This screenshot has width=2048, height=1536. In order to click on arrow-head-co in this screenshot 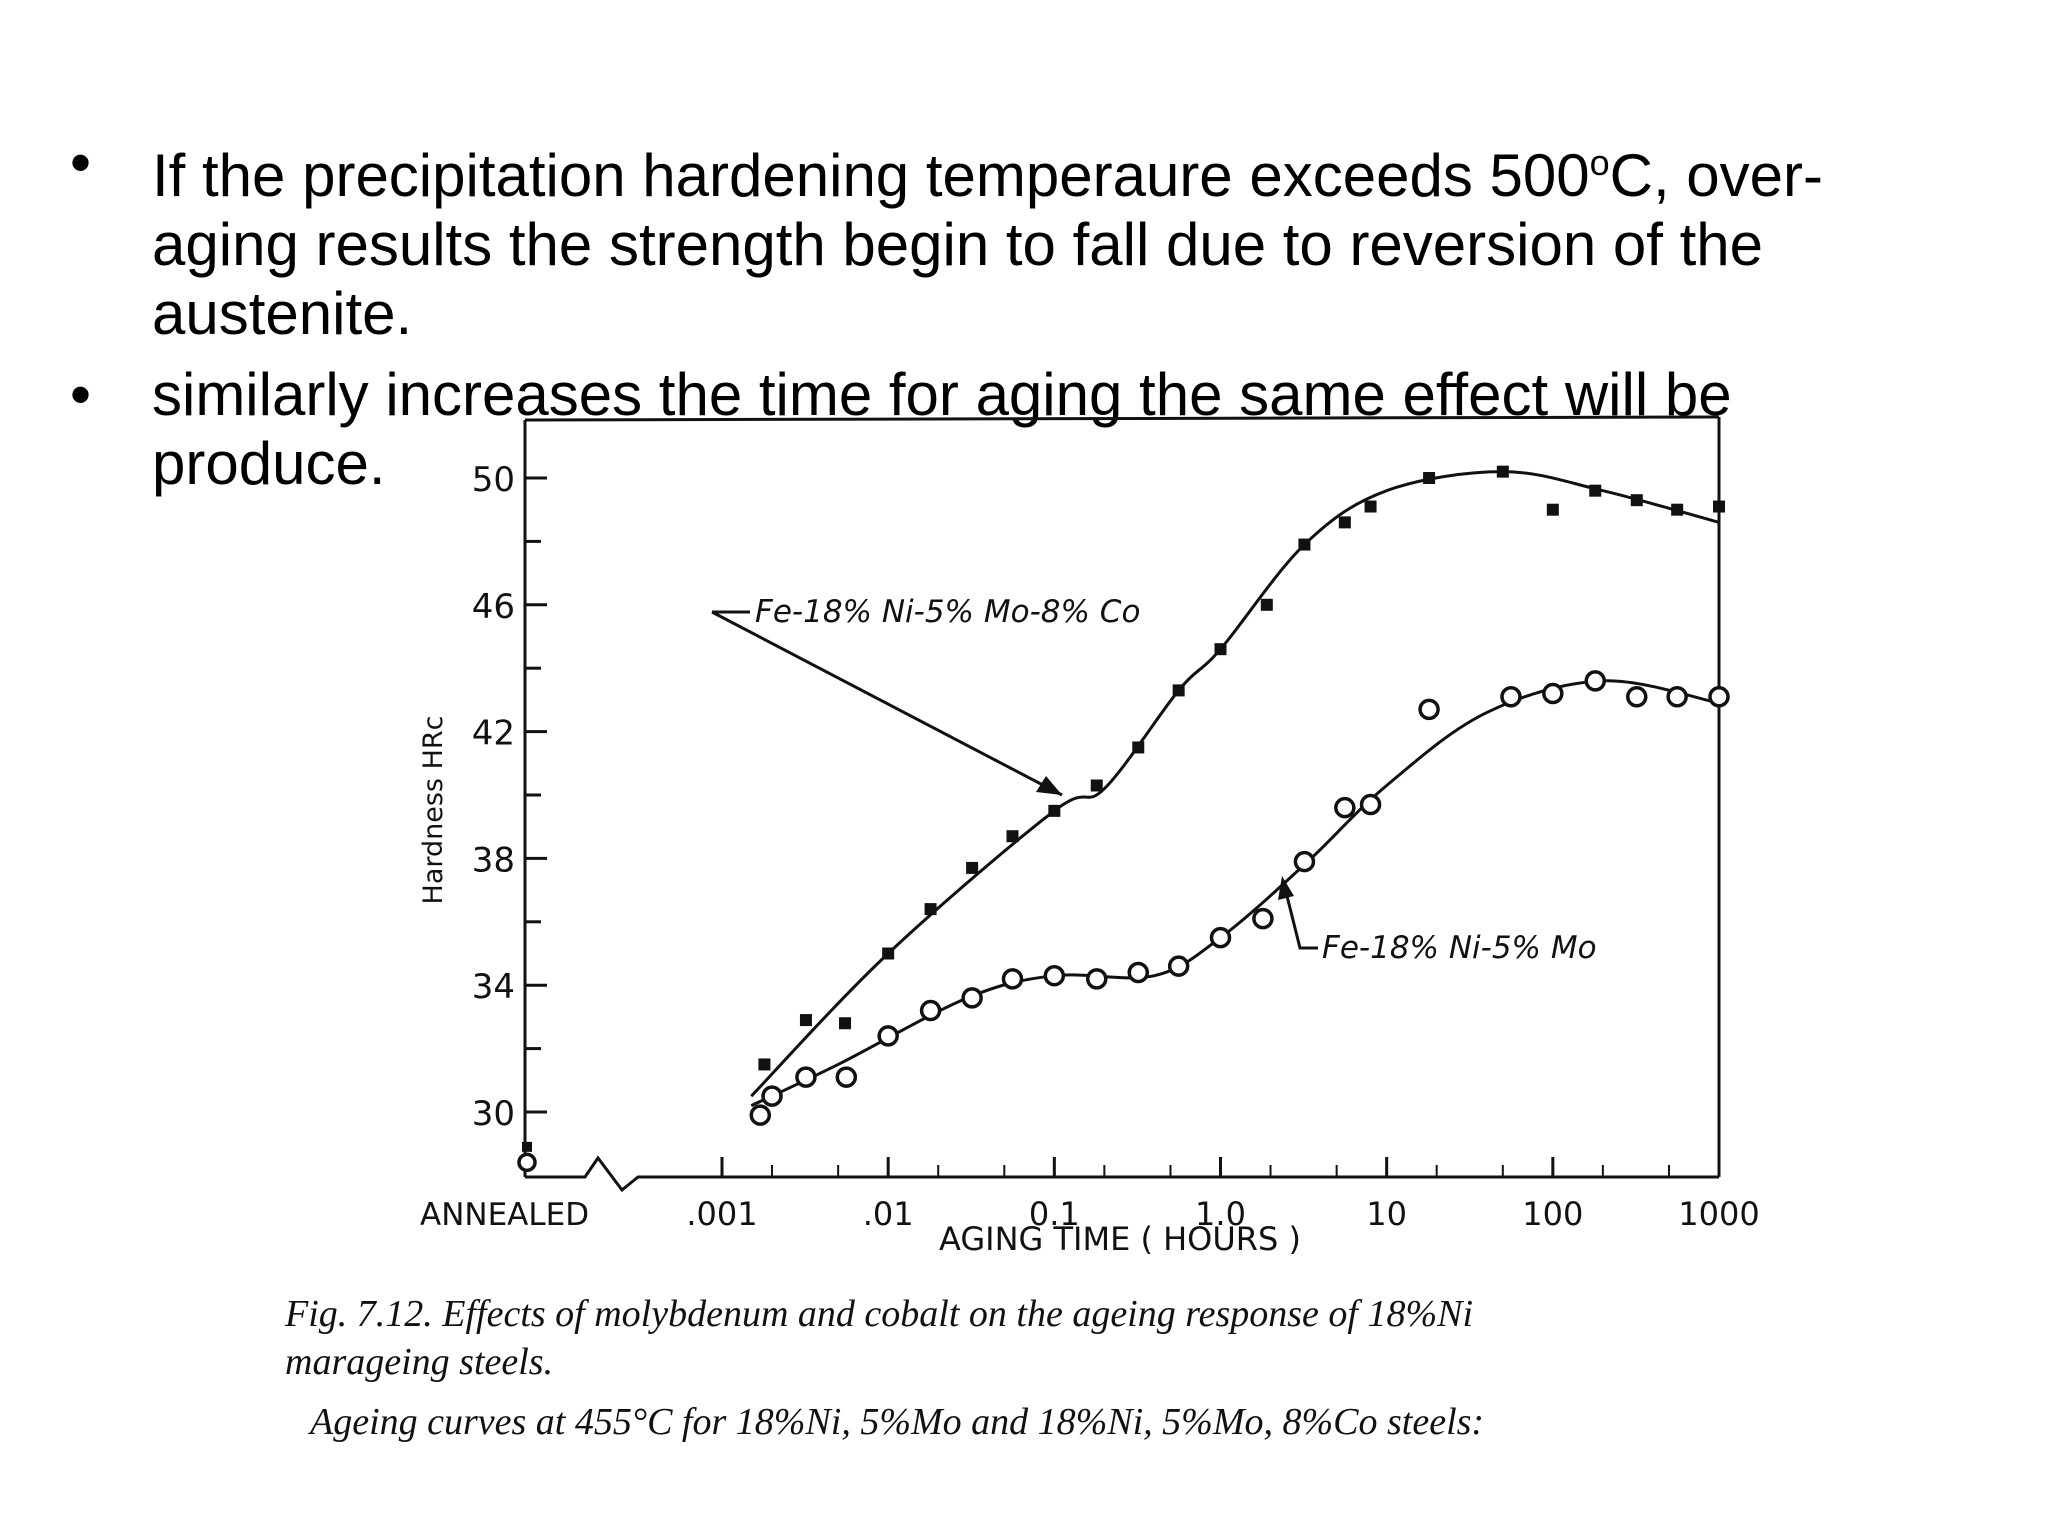, I will do `click(1049, 785)`.